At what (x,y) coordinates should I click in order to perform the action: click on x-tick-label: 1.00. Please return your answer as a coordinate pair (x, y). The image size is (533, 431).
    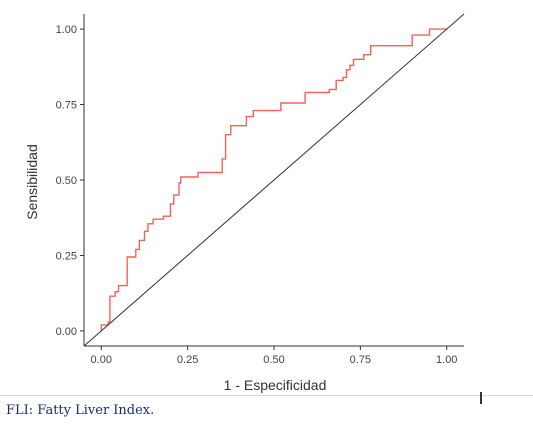
    Looking at the image, I should click on (446, 360).